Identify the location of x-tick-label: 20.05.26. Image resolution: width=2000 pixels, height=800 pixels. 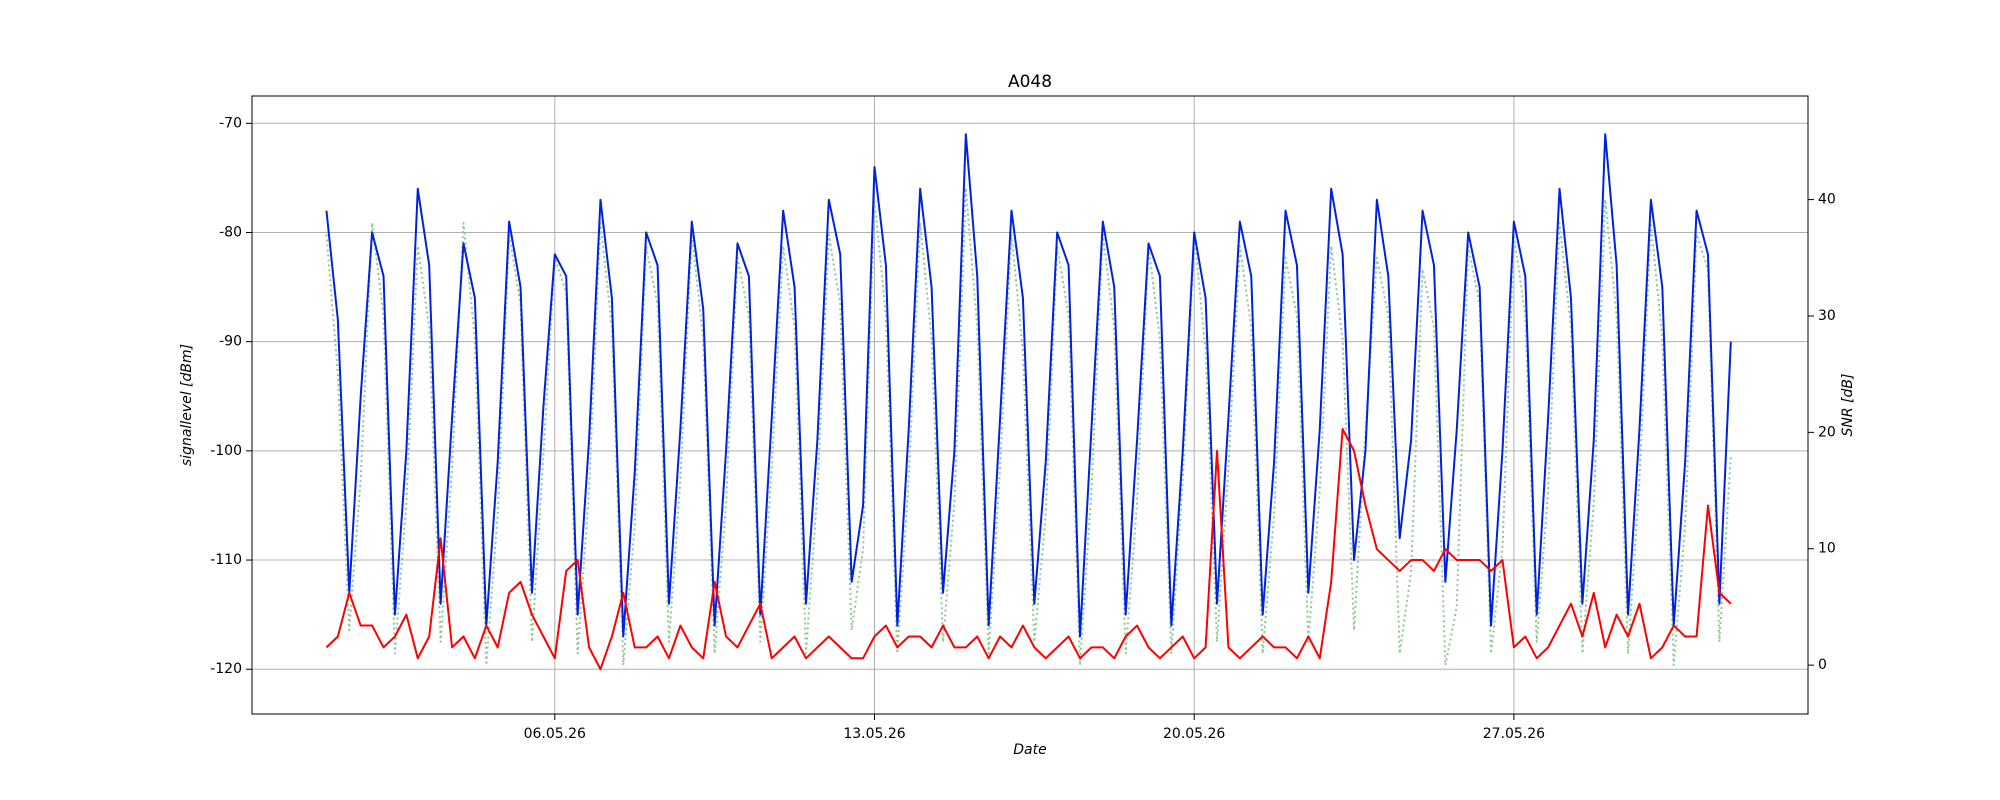
(1194, 734).